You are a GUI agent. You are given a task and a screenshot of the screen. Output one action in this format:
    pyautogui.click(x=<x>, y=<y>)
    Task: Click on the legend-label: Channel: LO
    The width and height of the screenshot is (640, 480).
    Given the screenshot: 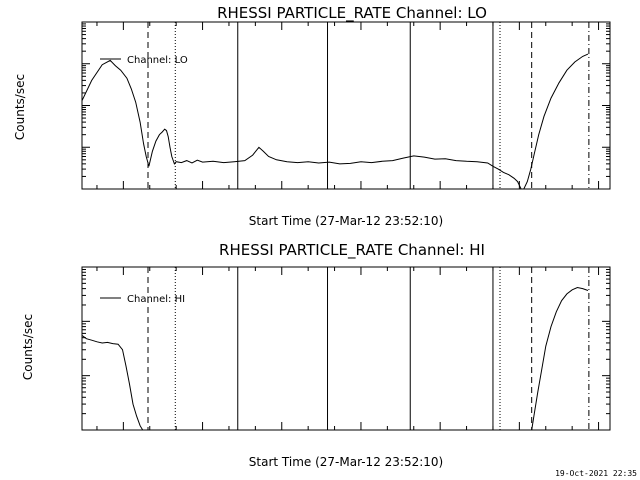 What is the action you would take?
    pyautogui.click(x=157, y=60)
    